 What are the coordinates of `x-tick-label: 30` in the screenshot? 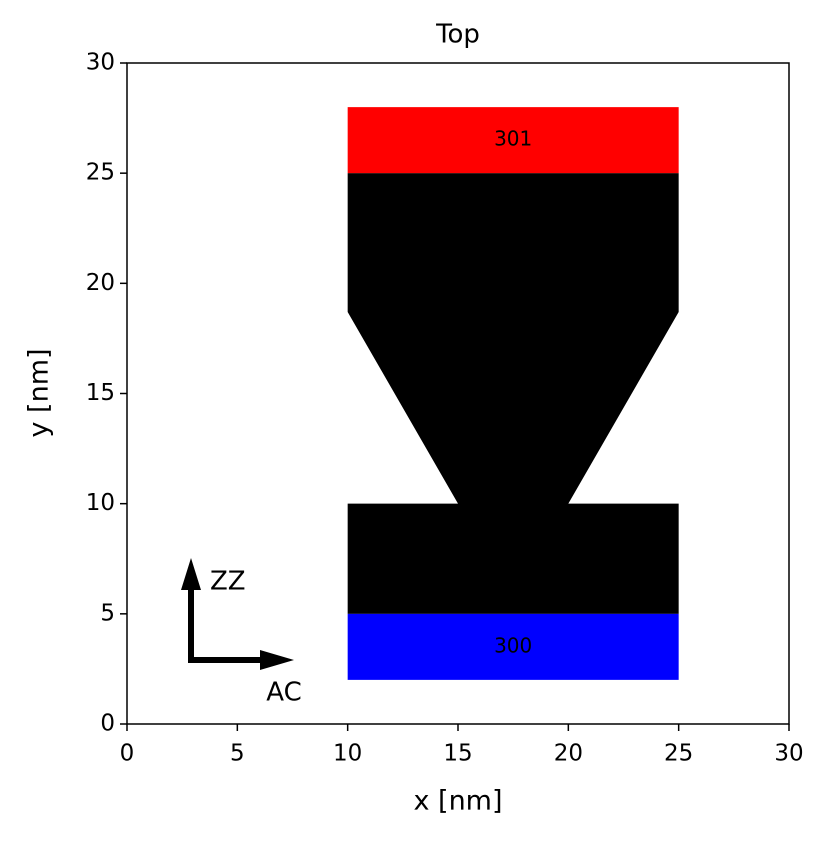 It's located at (788, 754).